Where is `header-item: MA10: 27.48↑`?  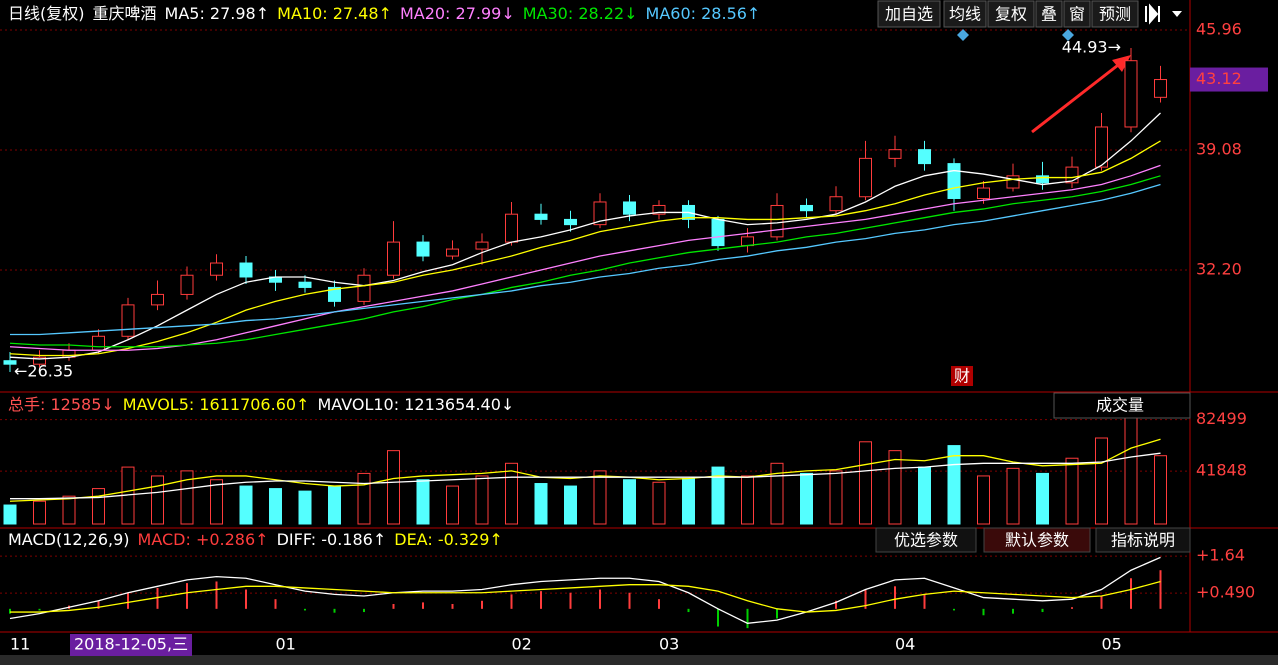 header-item: MA10: 27.48↑ is located at coordinates (334, 13).